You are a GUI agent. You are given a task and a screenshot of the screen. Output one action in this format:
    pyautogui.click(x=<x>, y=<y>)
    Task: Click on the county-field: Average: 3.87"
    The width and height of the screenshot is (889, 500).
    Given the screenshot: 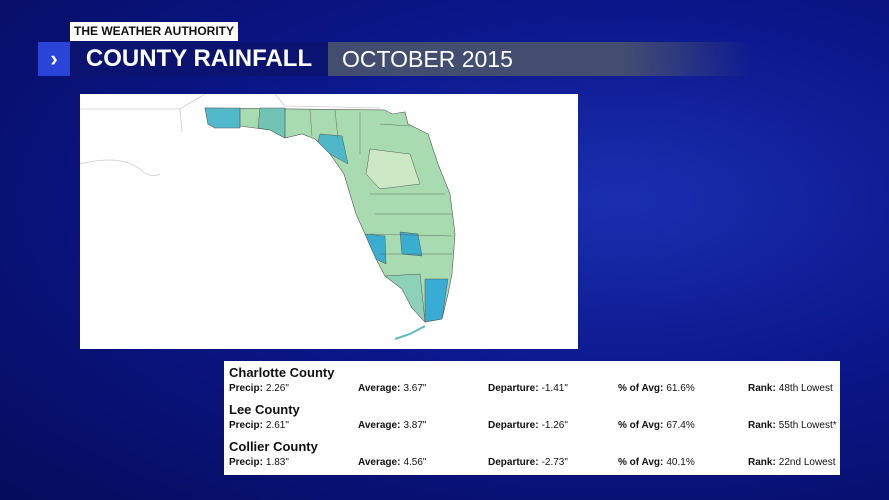 What is the action you would take?
    pyautogui.click(x=392, y=425)
    